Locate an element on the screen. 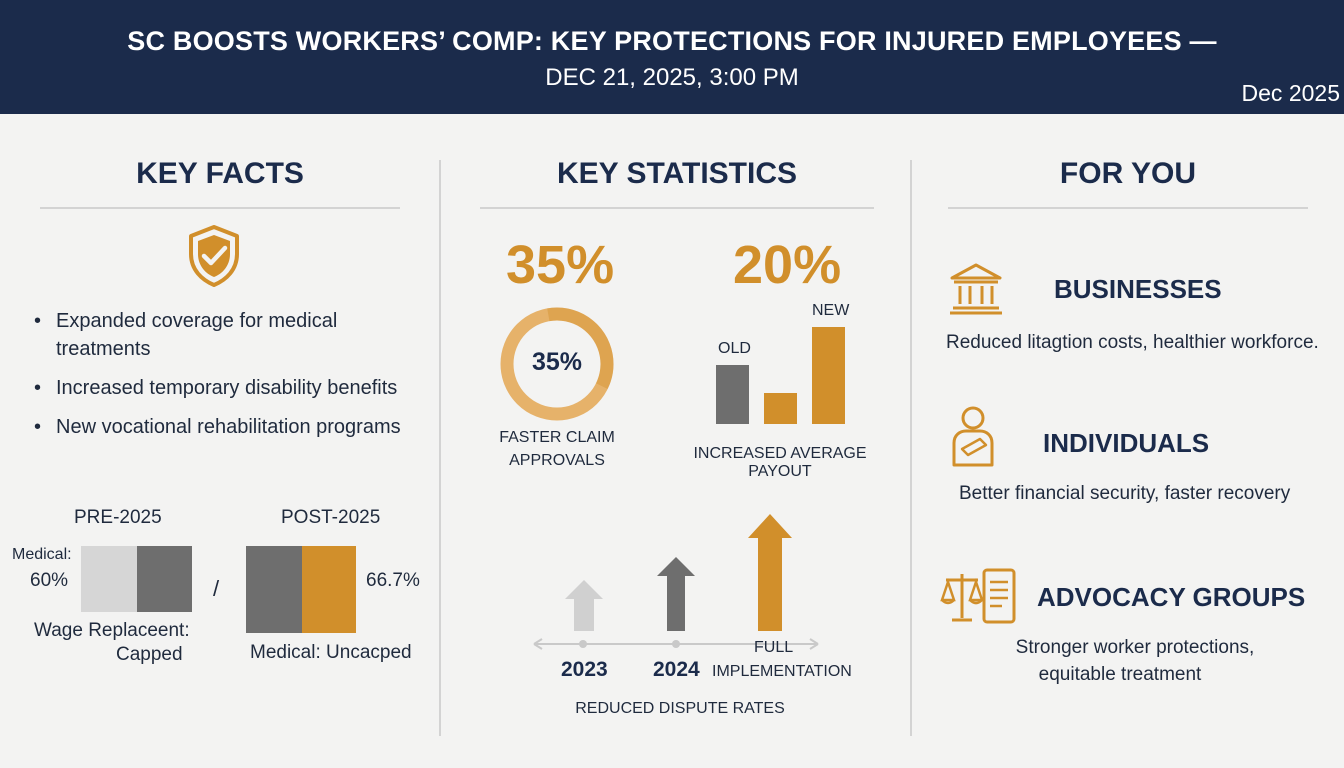 The height and width of the screenshot is (768, 1344). payout-bar-mid is located at coordinates (780, 408).